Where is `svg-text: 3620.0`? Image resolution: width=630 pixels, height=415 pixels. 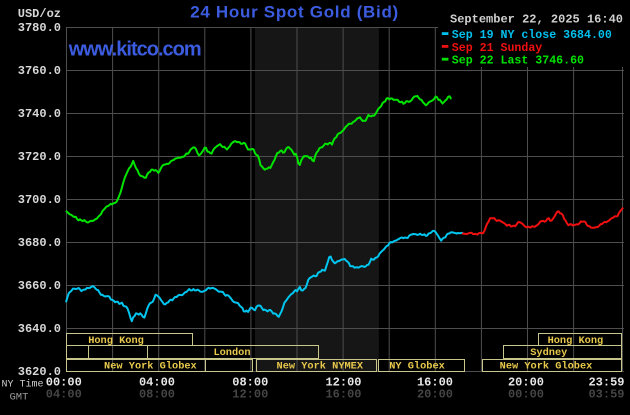
svg-text: 3620.0 is located at coordinates (39, 372).